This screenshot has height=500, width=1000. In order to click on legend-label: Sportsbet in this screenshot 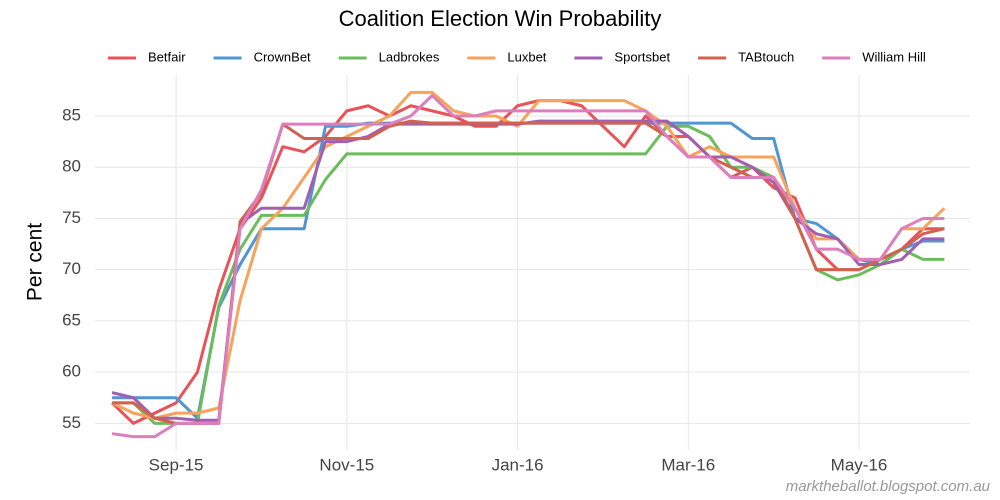, I will do `click(642, 56)`.